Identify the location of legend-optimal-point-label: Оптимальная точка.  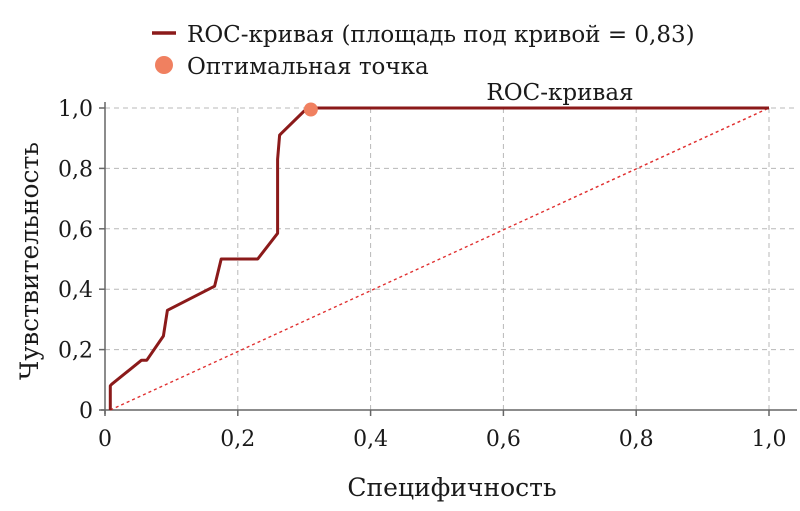
(308, 67).